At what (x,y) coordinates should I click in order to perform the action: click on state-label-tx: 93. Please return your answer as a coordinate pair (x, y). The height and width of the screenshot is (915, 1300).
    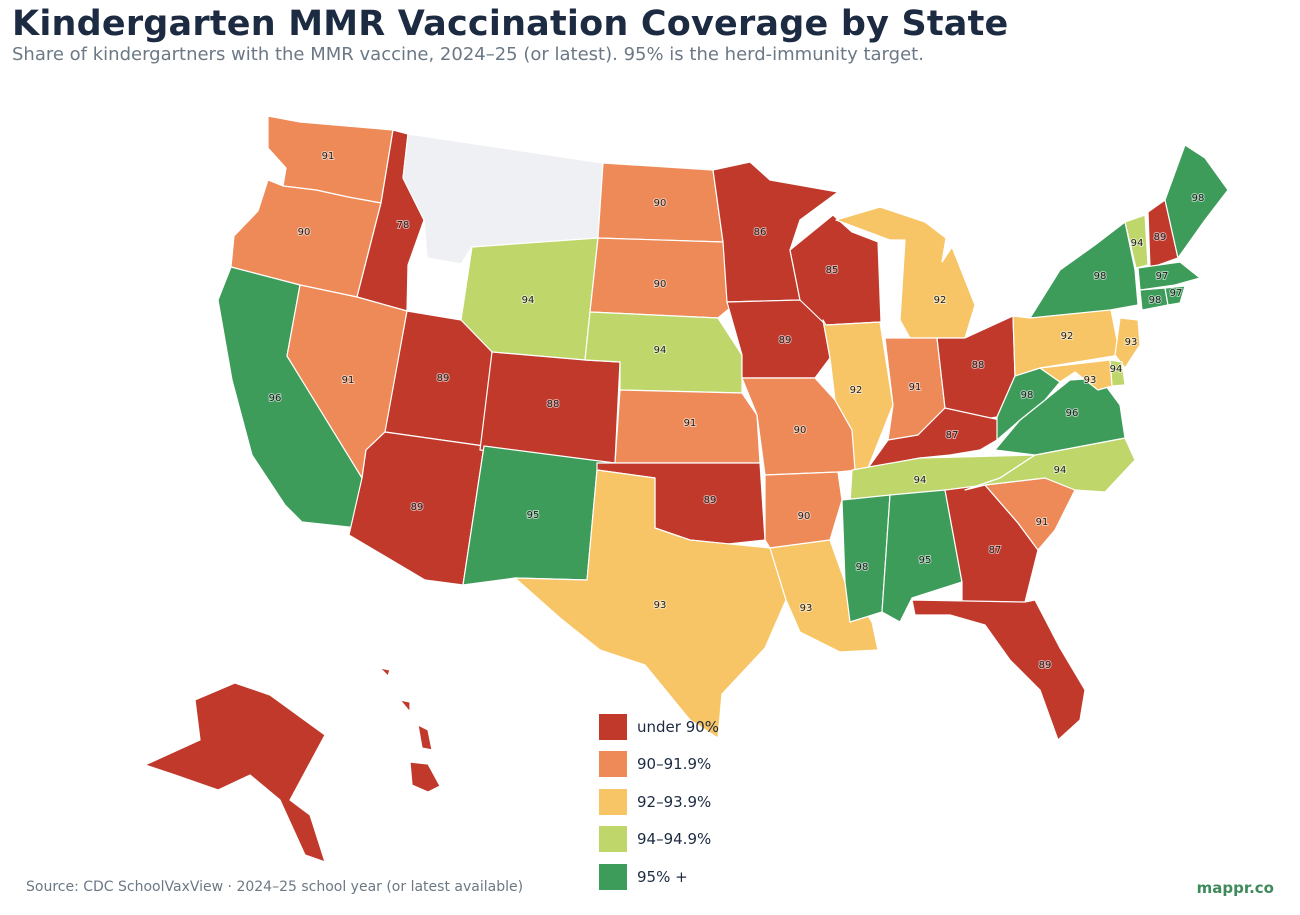
    Looking at the image, I should click on (660, 605).